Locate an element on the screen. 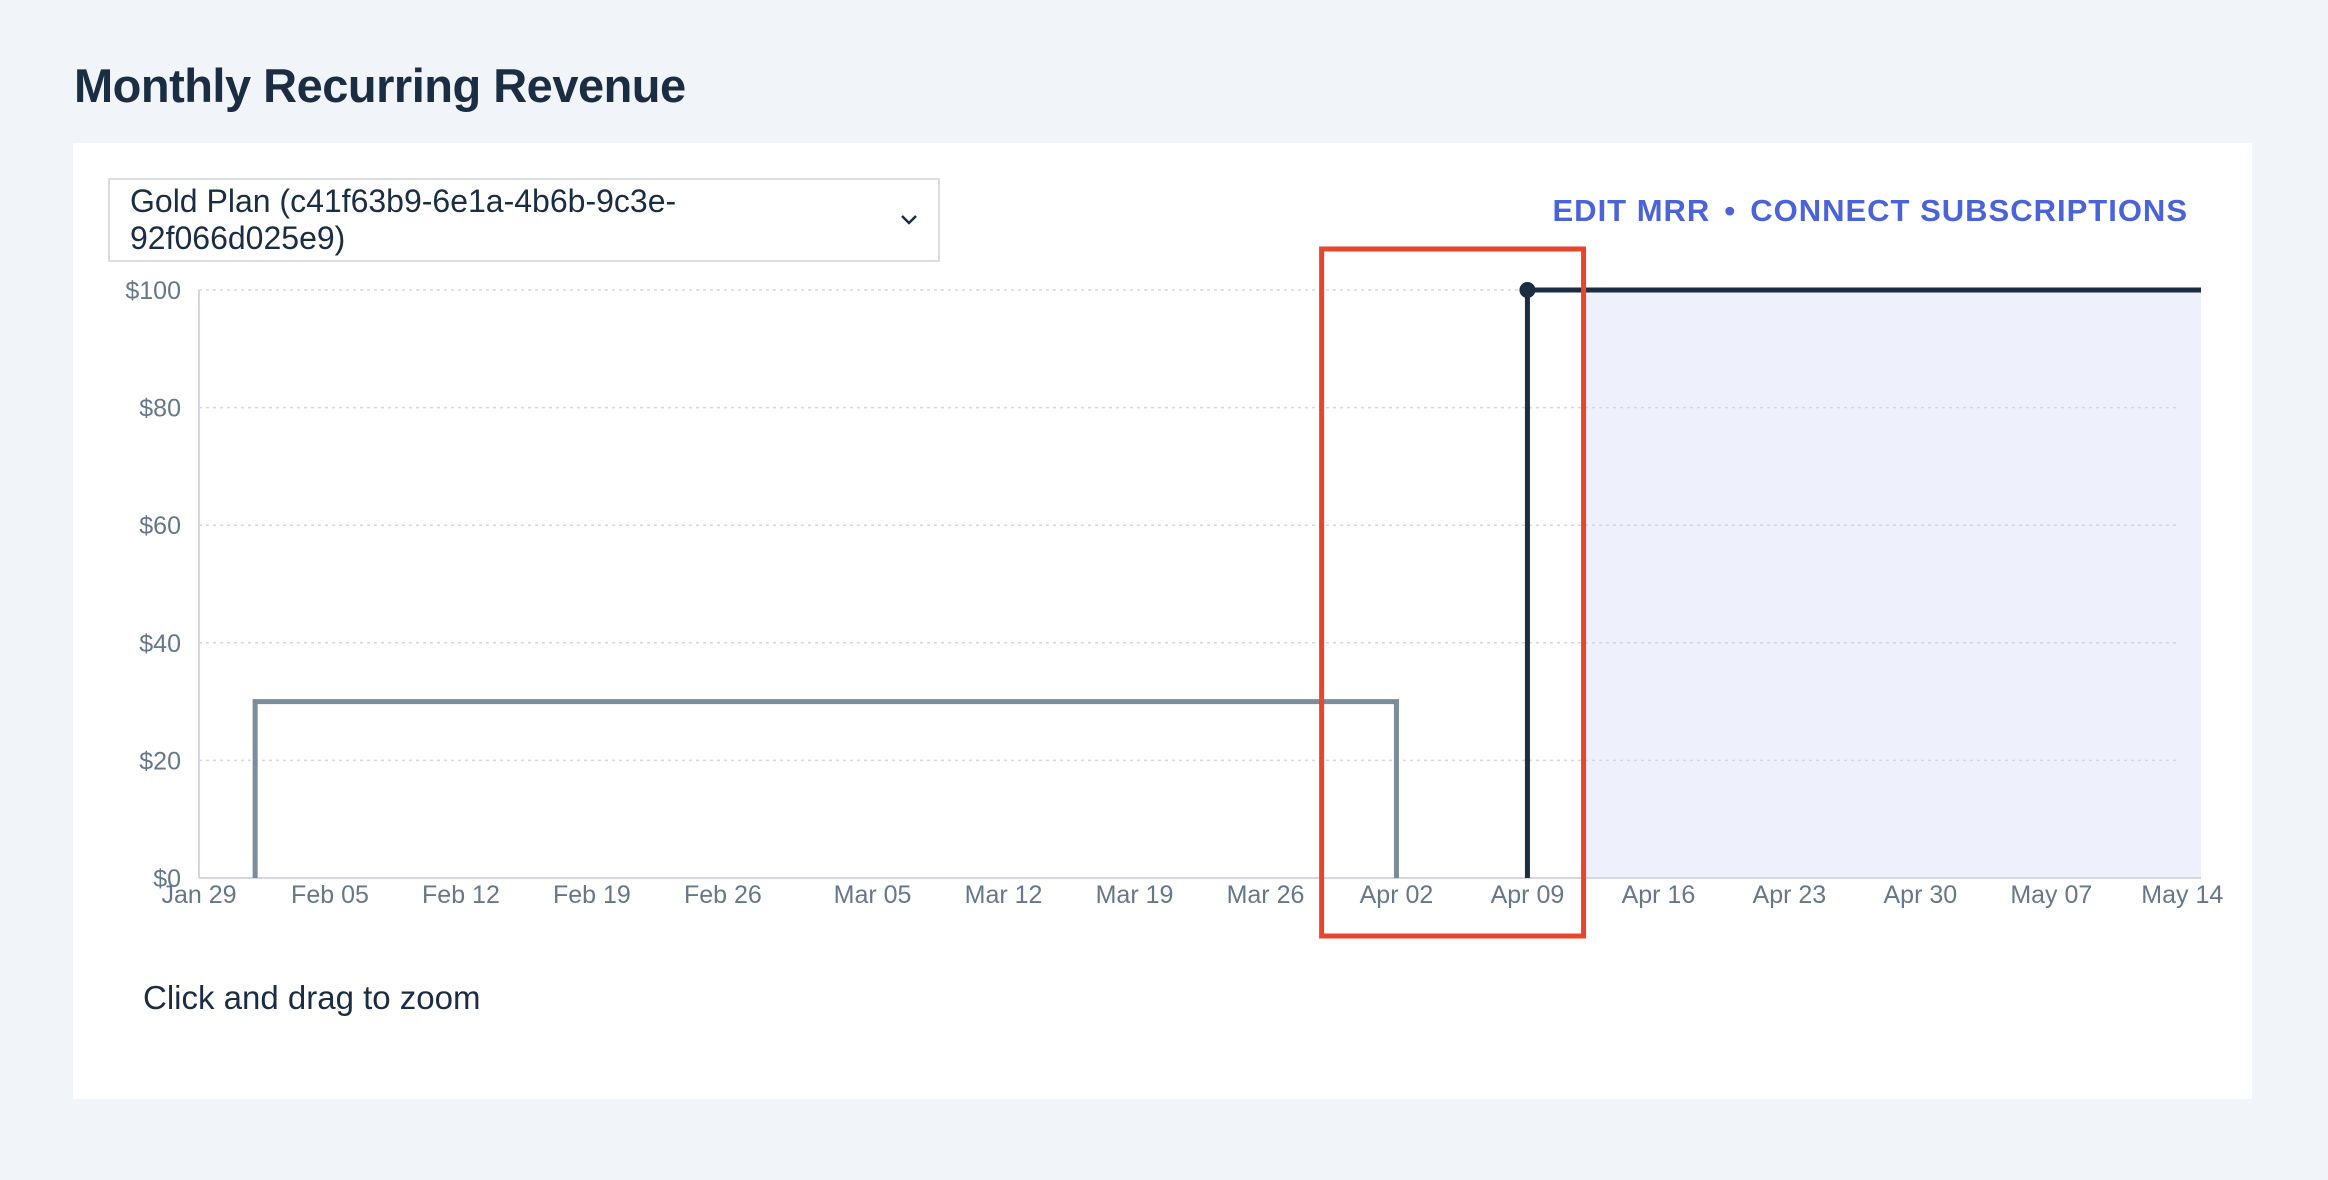  x-tick-label: Feb 05 is located at coordinates (330, 895).